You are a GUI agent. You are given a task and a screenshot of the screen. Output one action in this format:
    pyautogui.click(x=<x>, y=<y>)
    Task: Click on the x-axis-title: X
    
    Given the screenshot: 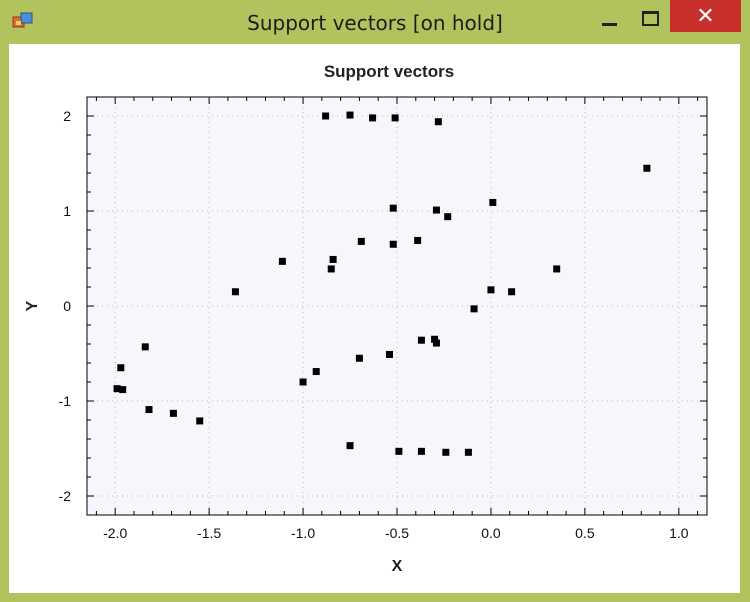 What is the action you would take?
    pyautogui.click(x=397, y=566)
    